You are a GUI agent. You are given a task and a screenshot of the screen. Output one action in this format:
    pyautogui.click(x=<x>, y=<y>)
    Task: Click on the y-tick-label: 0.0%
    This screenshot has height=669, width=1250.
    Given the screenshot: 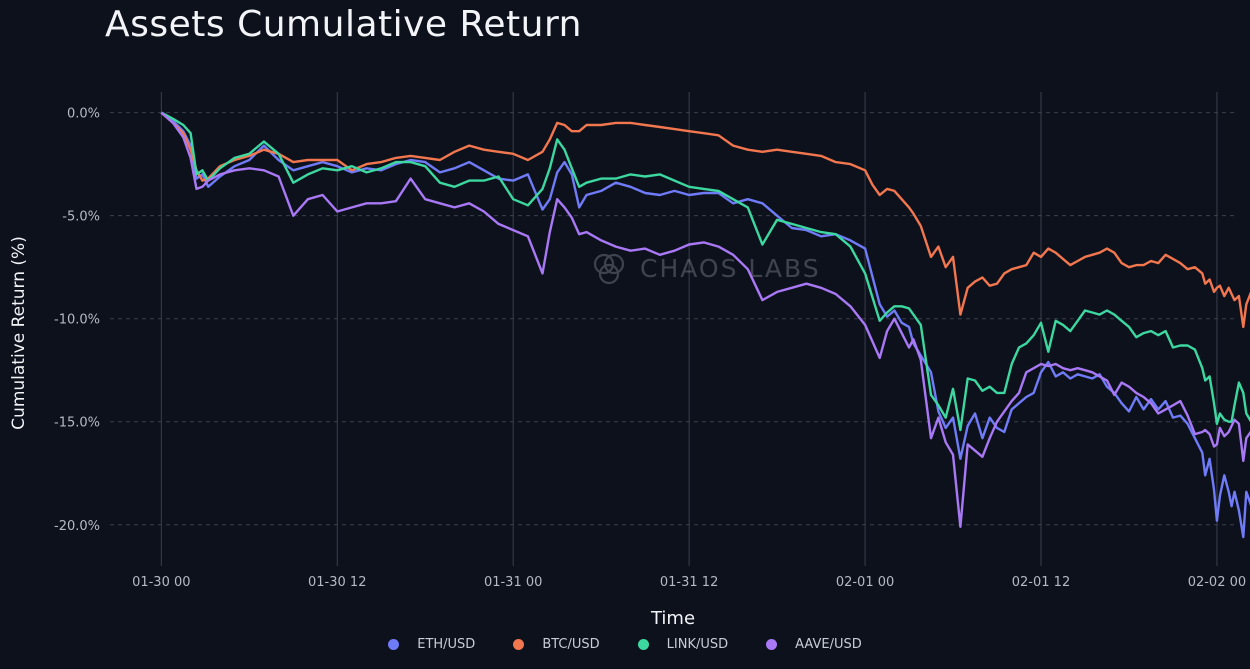 What is the action you would take?
    pyautogui.click(x=83, y=114)
    